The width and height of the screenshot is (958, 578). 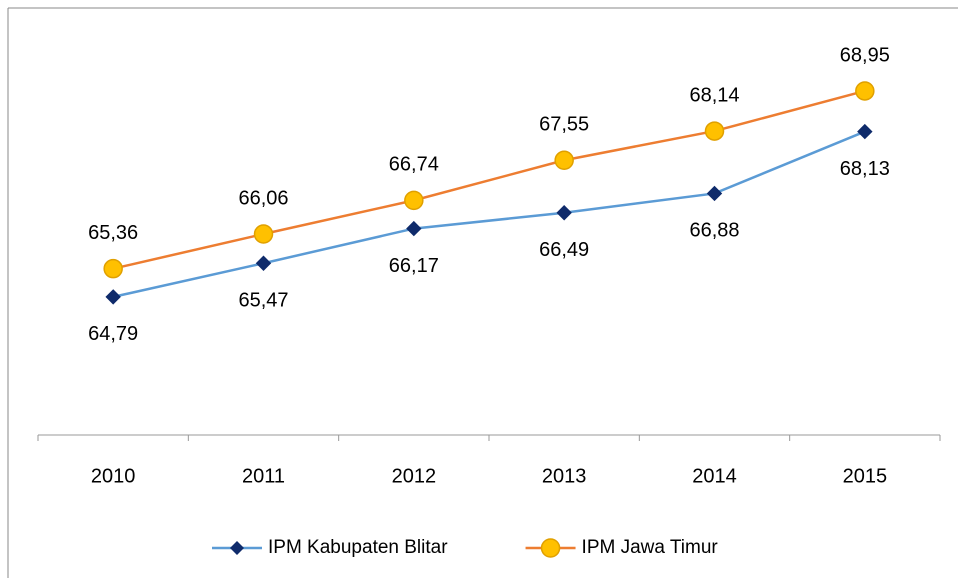 What do you see at coordinates (865, 55) in the screenshot?
I see `data-label: 68,95` at bounding box center [865, 55].